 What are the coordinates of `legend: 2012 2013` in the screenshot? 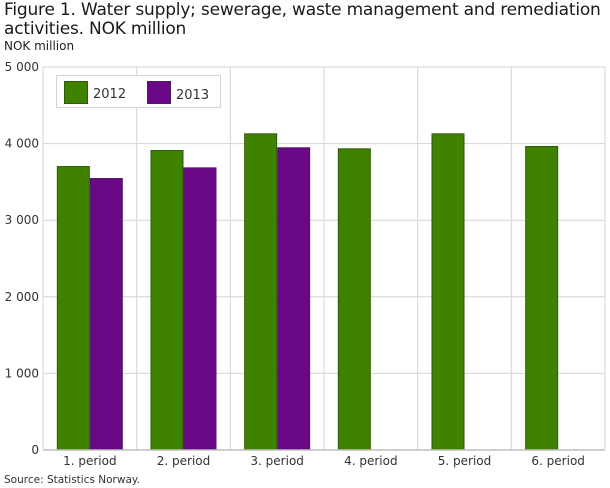 It's located at (138, 91).